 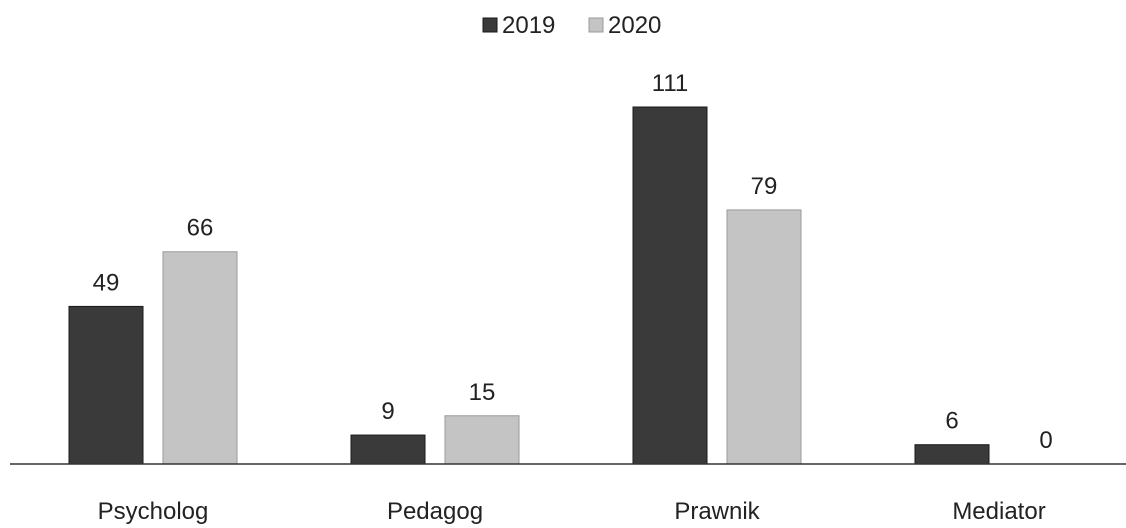 I want to click on legend-swatch-2019, so click(x=490, y=25).